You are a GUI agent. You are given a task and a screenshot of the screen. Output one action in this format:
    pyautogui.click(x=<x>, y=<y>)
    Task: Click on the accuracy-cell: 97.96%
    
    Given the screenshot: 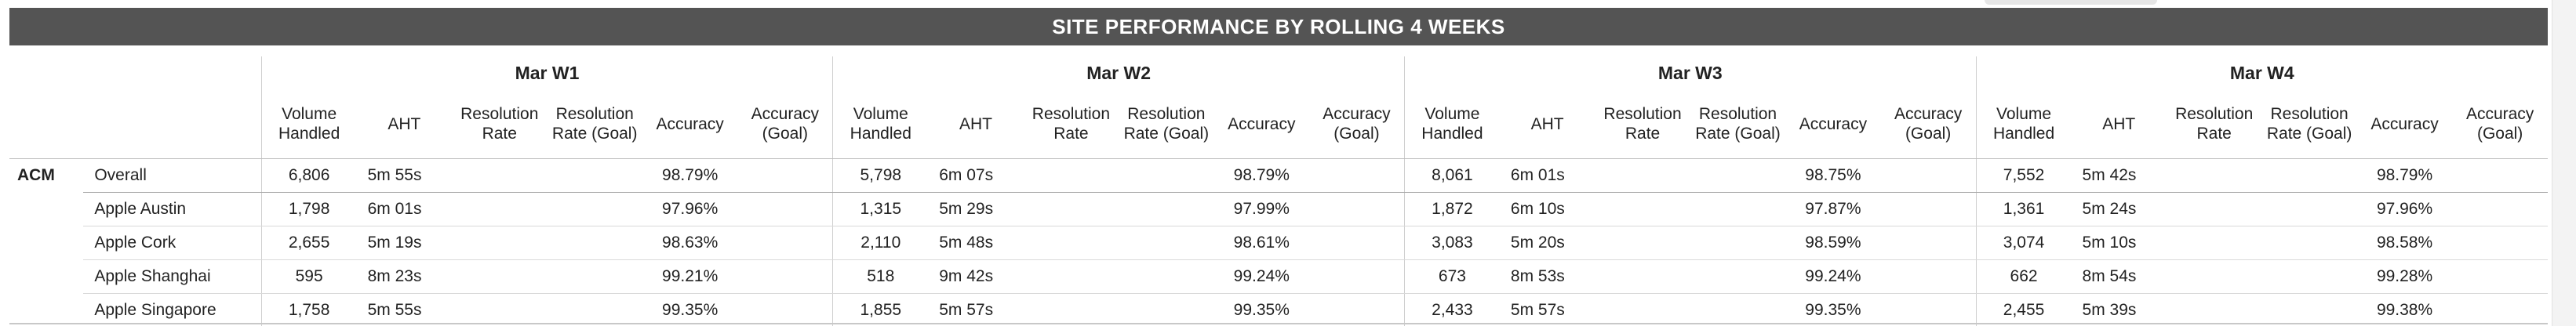 What is the action you would take?
    pyautogui.click(x=690, y=209)
    